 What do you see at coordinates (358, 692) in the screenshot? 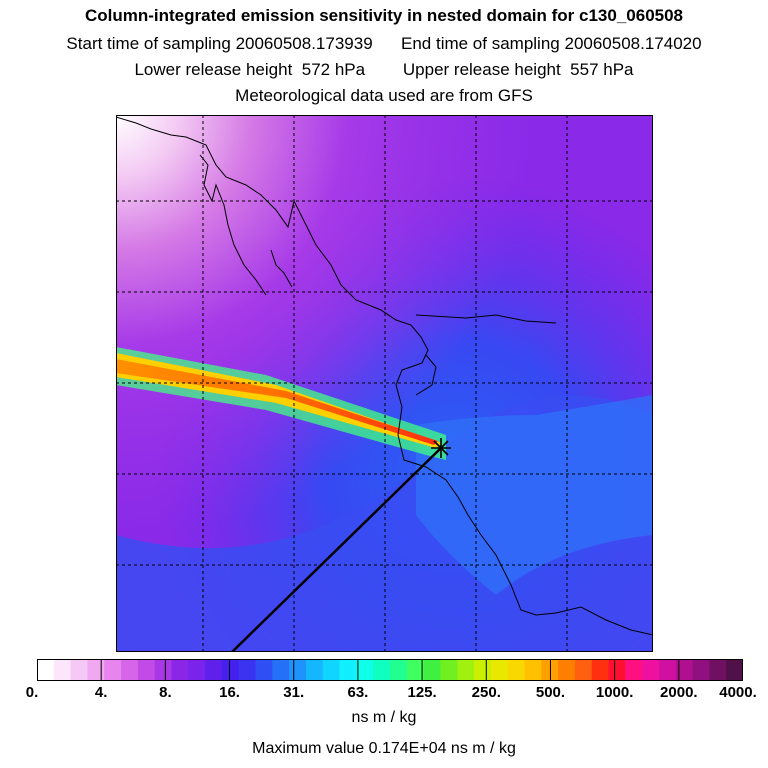
I see `colorbar-tick-label: 63.` at bounding box center [358, 692].